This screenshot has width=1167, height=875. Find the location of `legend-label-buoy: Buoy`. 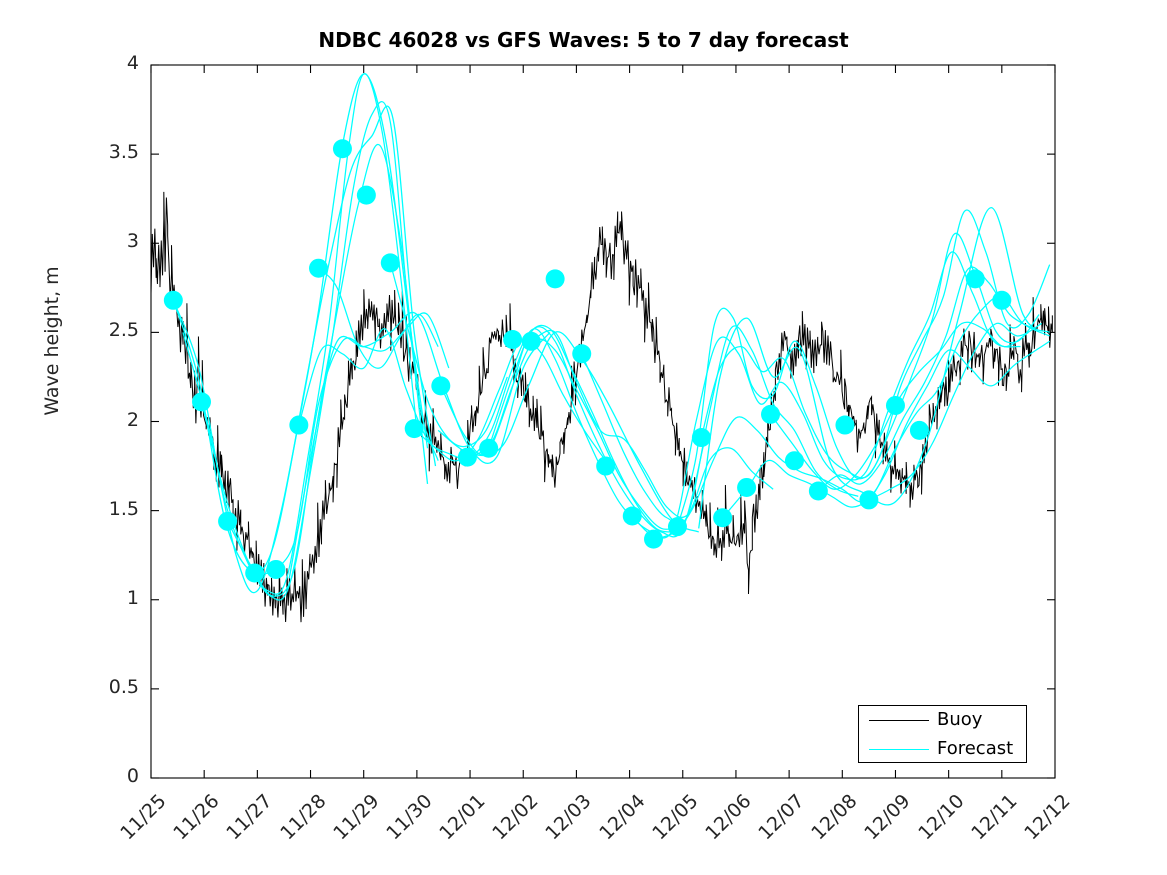

legend-label-buoy: Buoy is located at coordinates (960, 719).